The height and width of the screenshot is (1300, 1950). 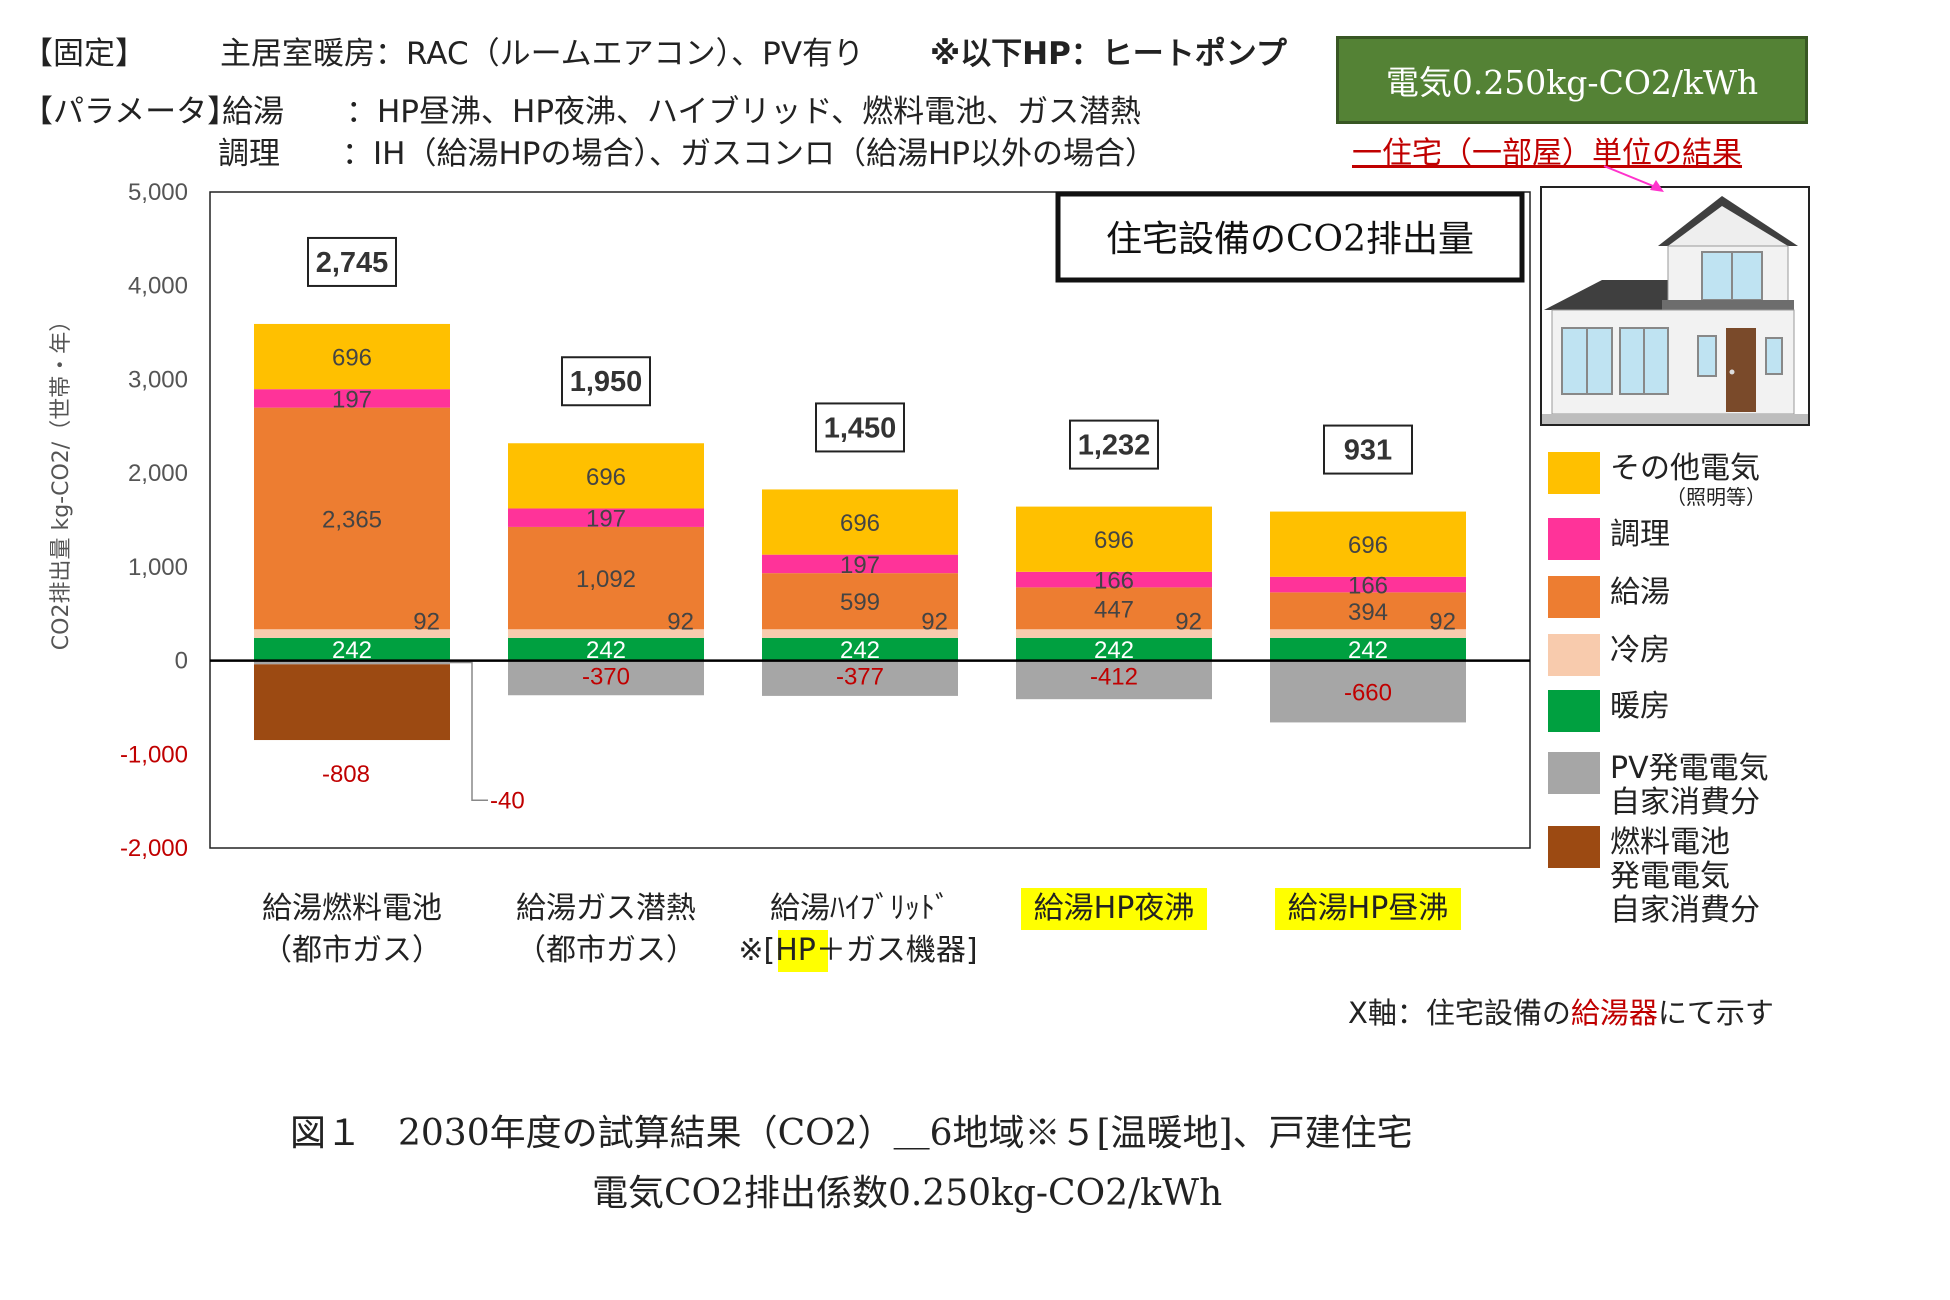 I want to click on category-sub-hl-bg, so click(x=803, y=951).